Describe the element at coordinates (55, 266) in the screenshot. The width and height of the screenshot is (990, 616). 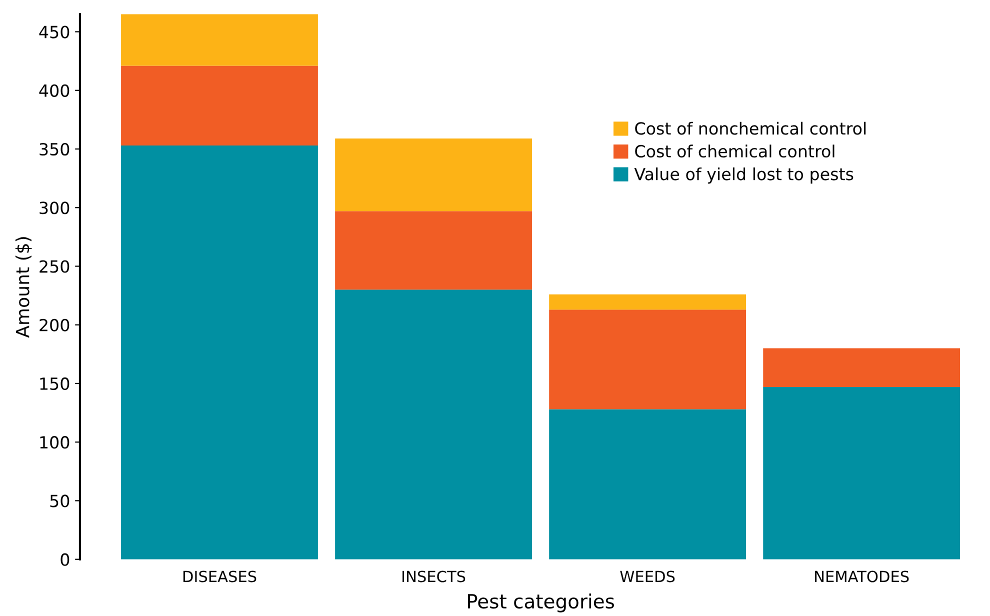
I see `y-tick-label: 250` at that location.